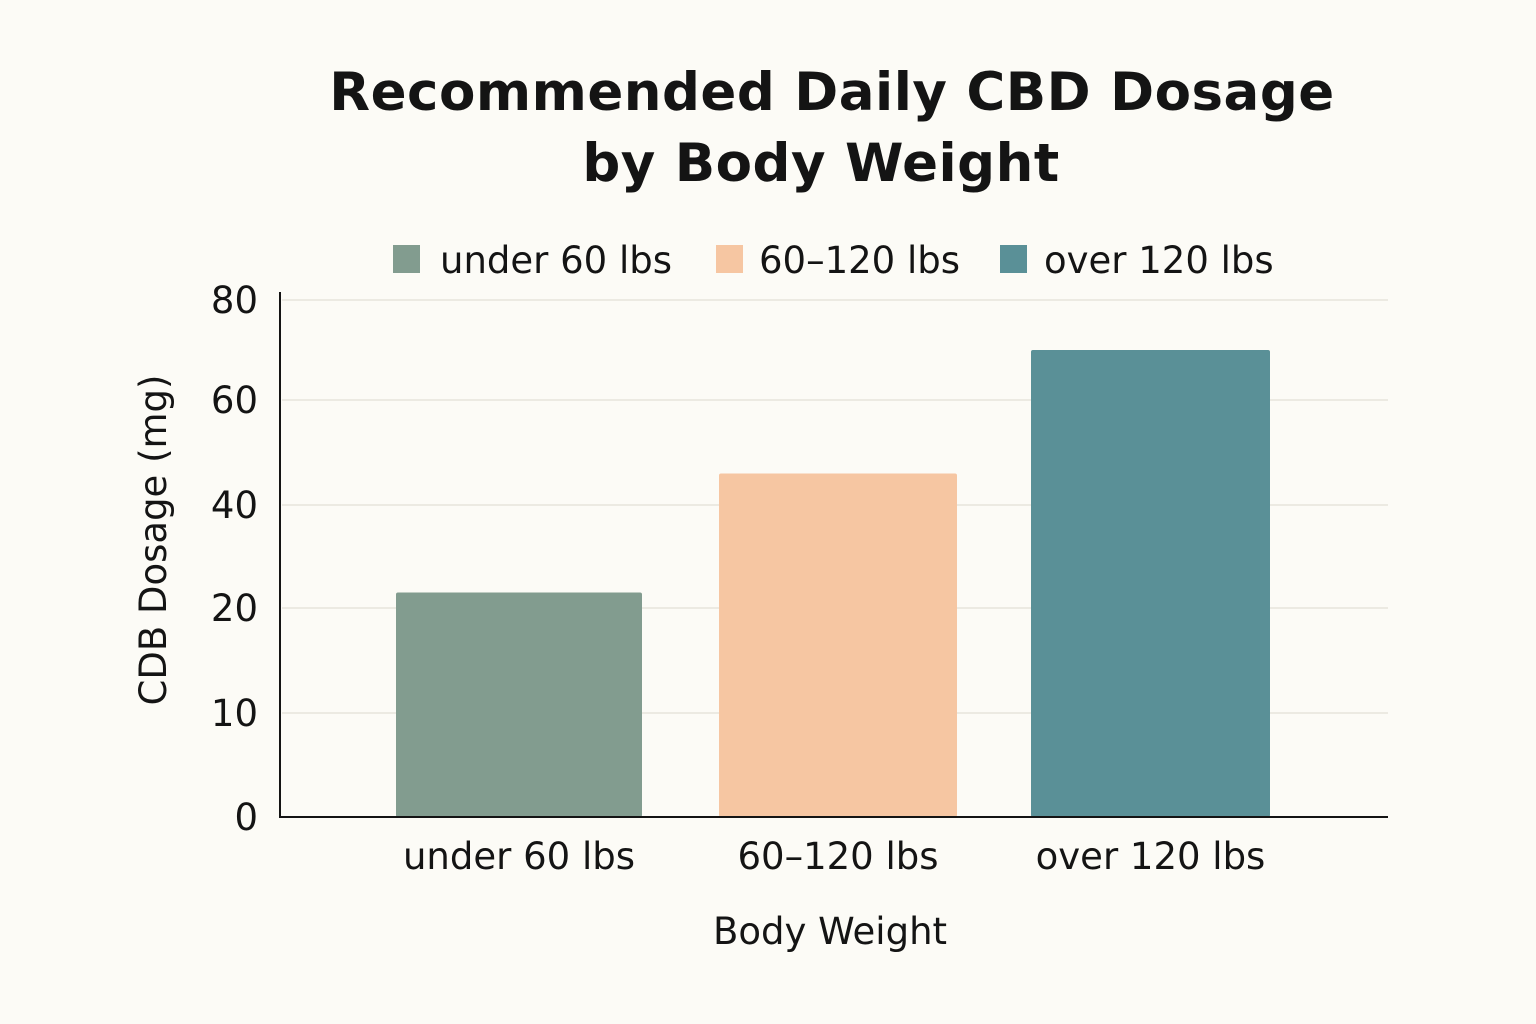 The width and height of the screenshot is (1536, 1024). Describe the element at coordinates (1159, 260) in the screenshot. I see `legend-label: over 120 lbs` at that location.